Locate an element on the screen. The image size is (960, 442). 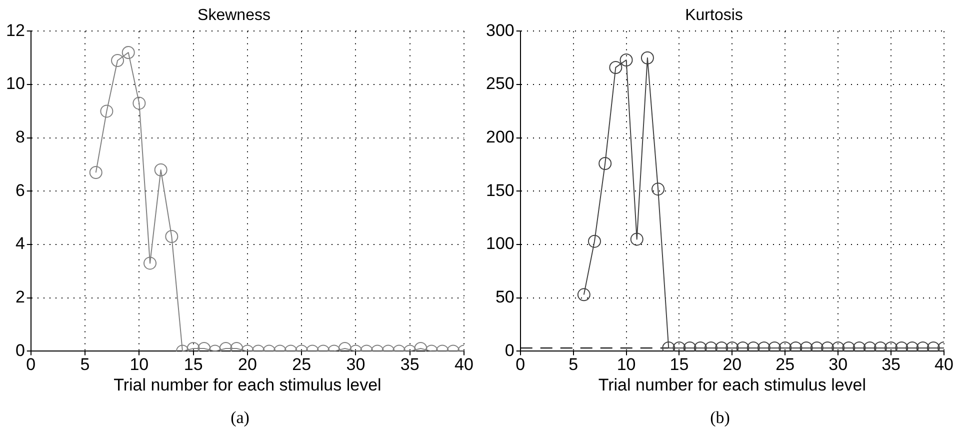
chart-title: Kurtosis is located at coordinates (714, 15).